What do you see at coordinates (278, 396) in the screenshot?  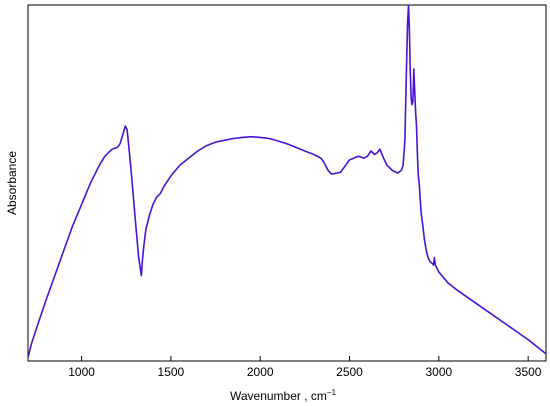 I see `x-axis-title-text: Wavenumber , cm` at bounding box center [278, 396].